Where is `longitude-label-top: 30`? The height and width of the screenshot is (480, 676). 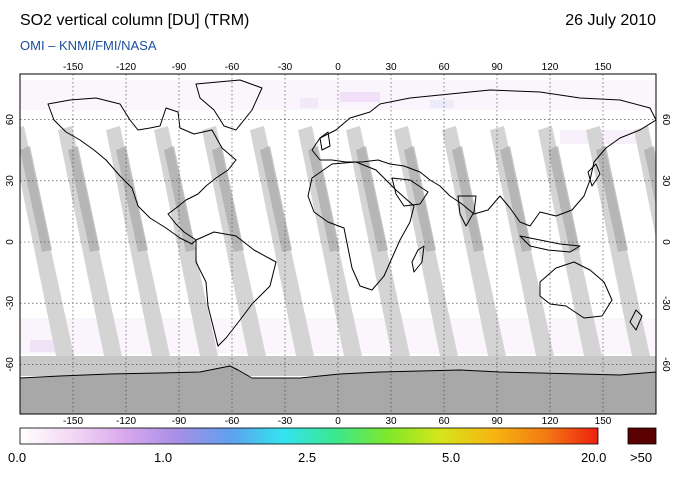
longitude-label-top: 30 is located at coordinates (391, 67).